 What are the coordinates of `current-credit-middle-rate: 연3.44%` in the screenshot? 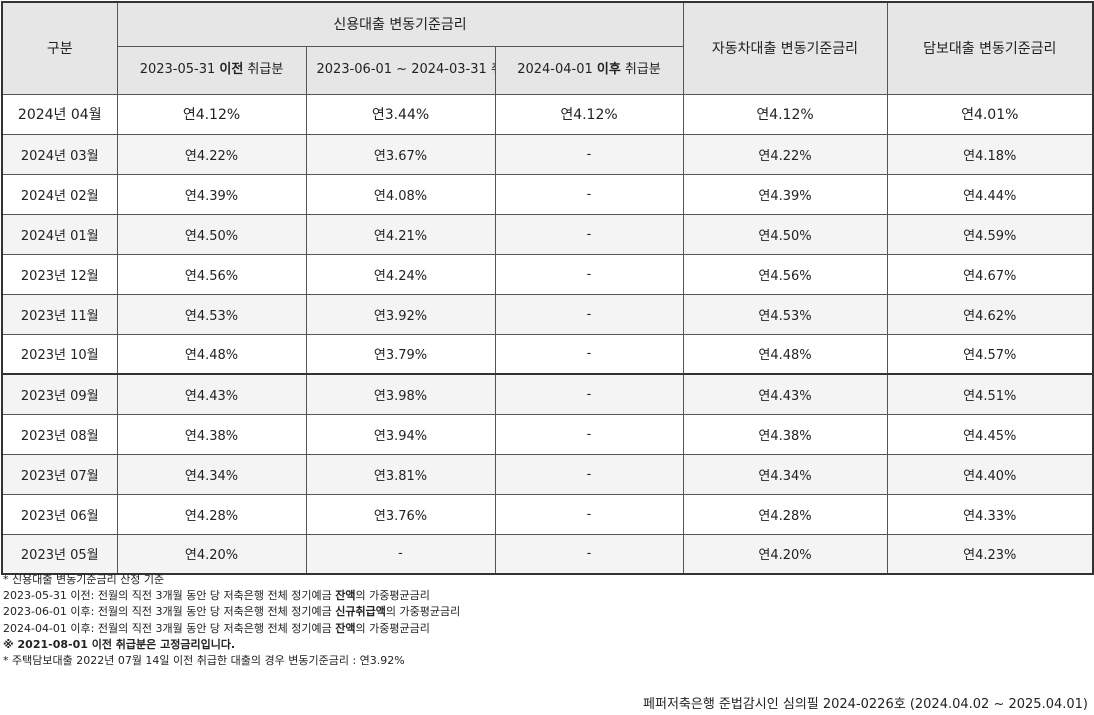 It's located at (400, 114).